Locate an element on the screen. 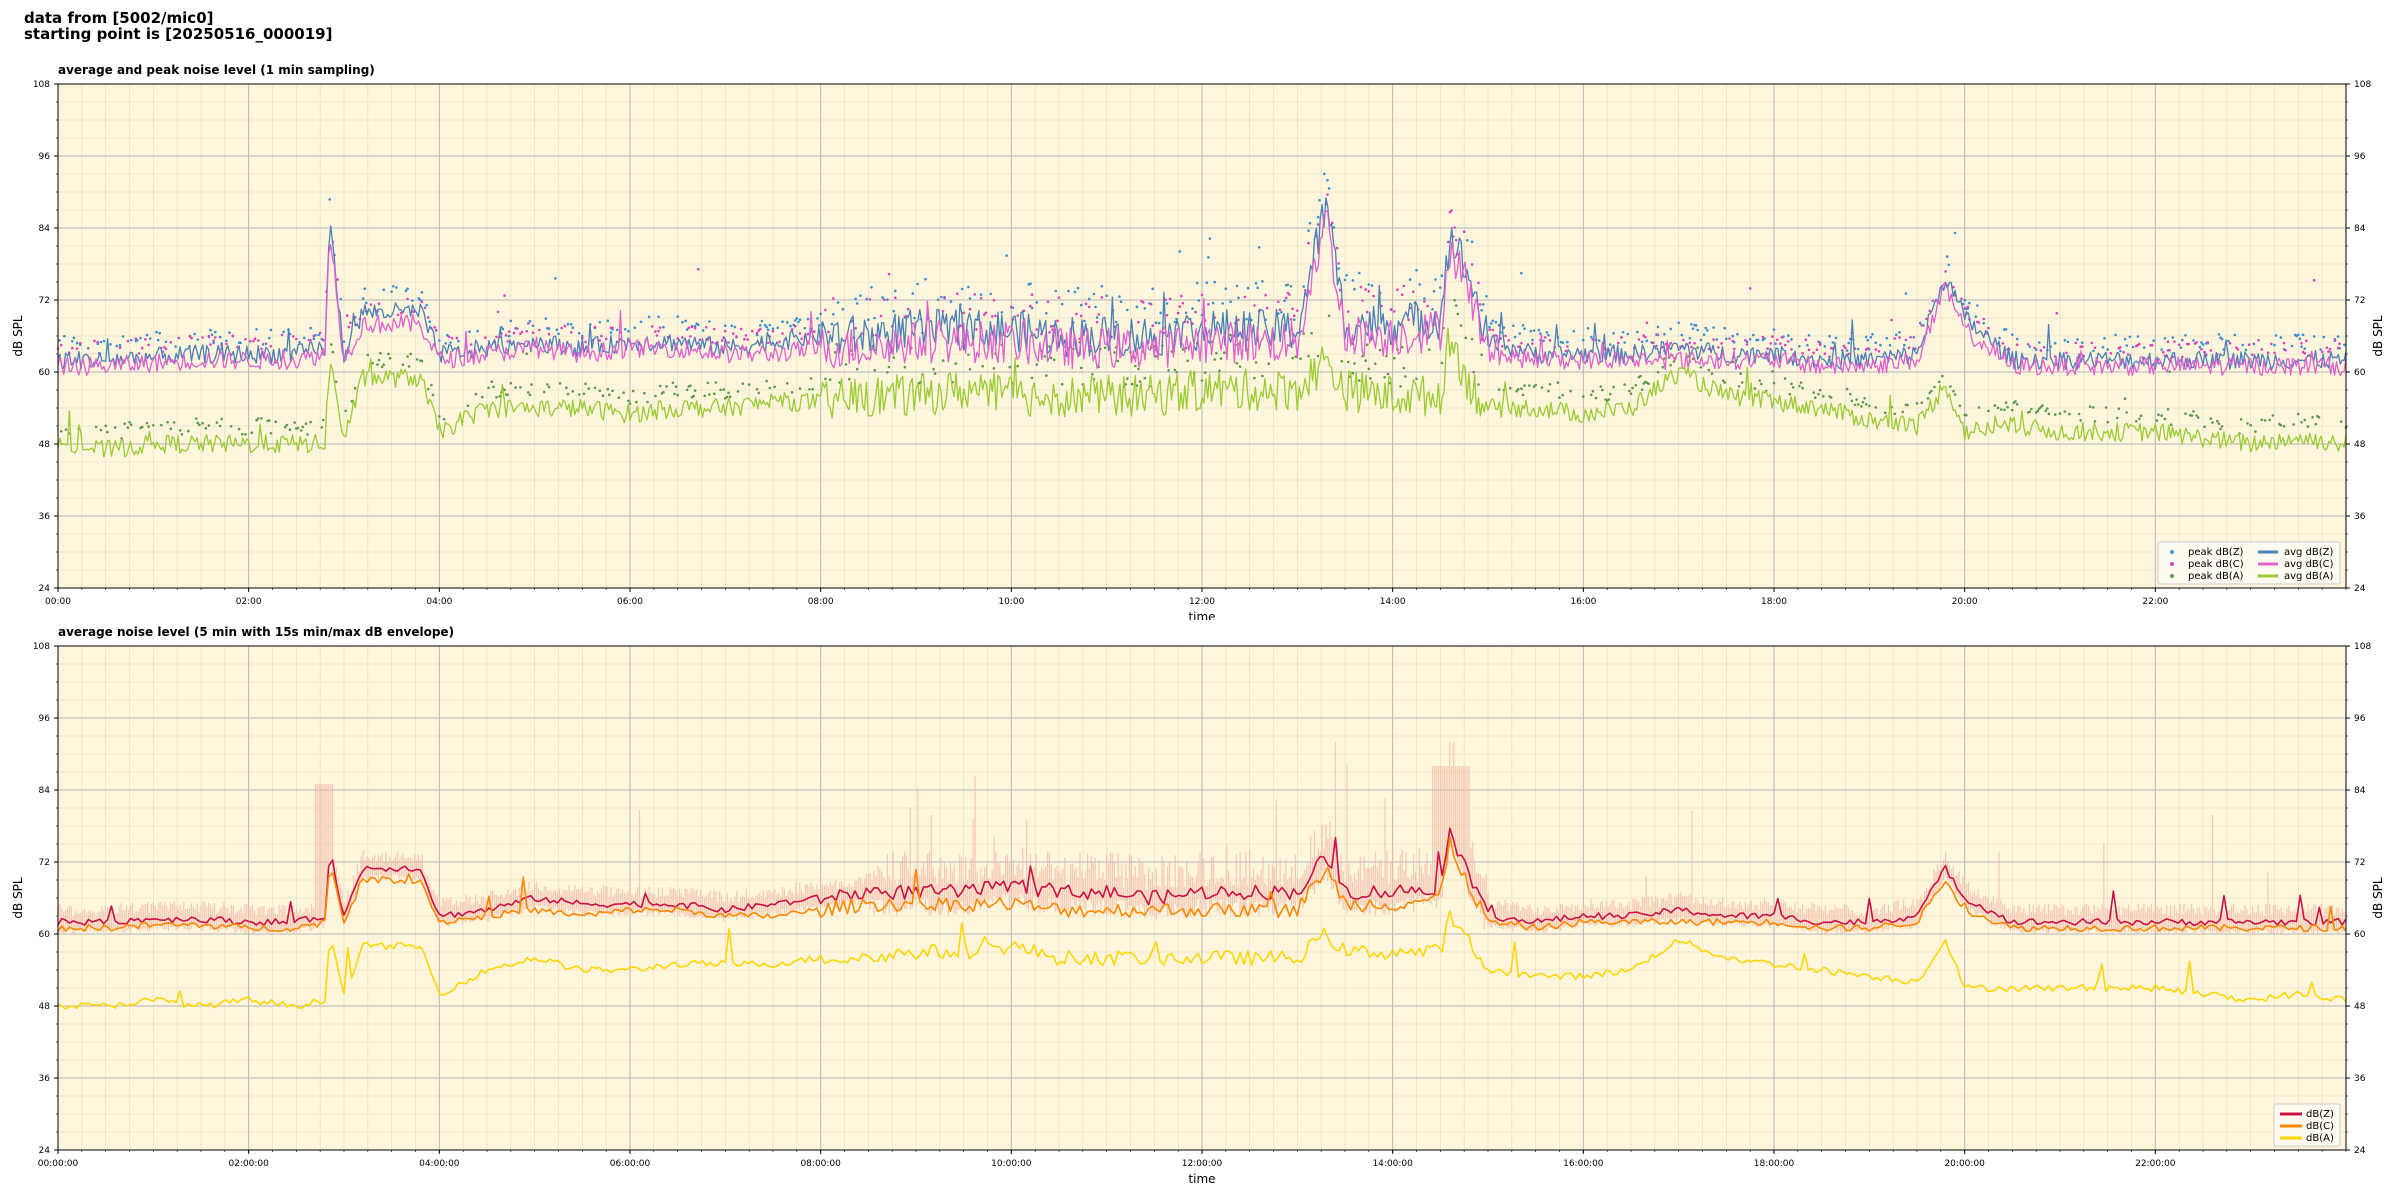 This screenshot has width=2400, height=1200. legend-label: dB(C) is located at coordinates (2320, 1126).